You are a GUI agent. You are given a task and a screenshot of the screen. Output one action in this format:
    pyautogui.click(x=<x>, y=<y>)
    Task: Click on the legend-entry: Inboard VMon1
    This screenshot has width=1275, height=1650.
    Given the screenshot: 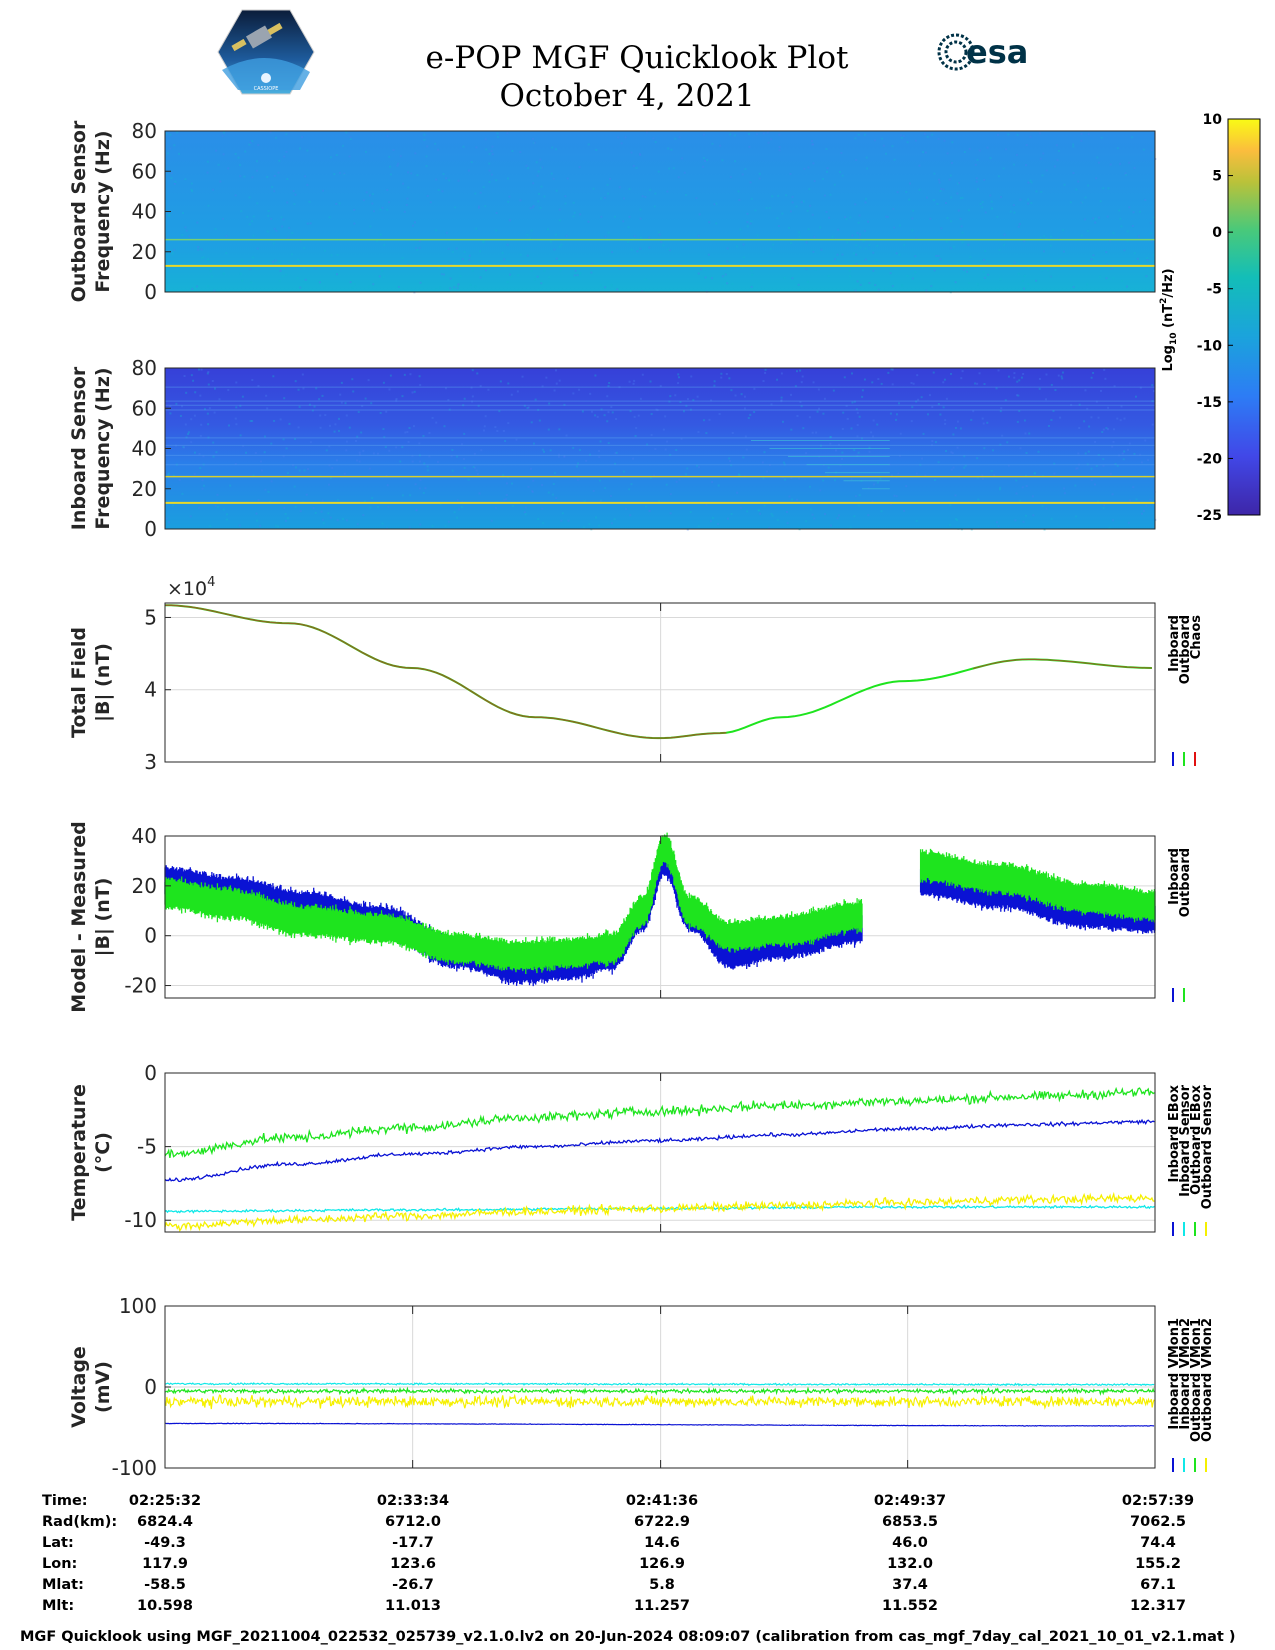 What is the action you would take?
    pyautogui.click(x=1174, y=1374)
    